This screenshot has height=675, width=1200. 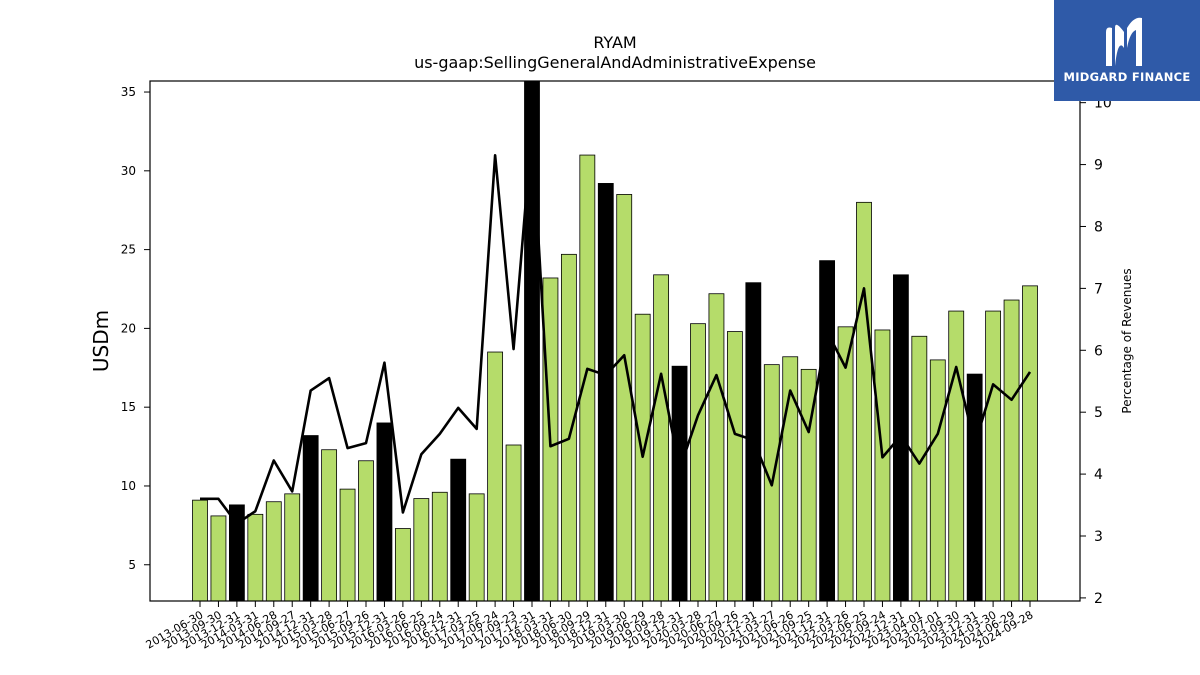 What do you see at coordinates (1098, 413) in the screenshot?
I see `y-right-tick-label: 5` at bounding box center [1098, 413].